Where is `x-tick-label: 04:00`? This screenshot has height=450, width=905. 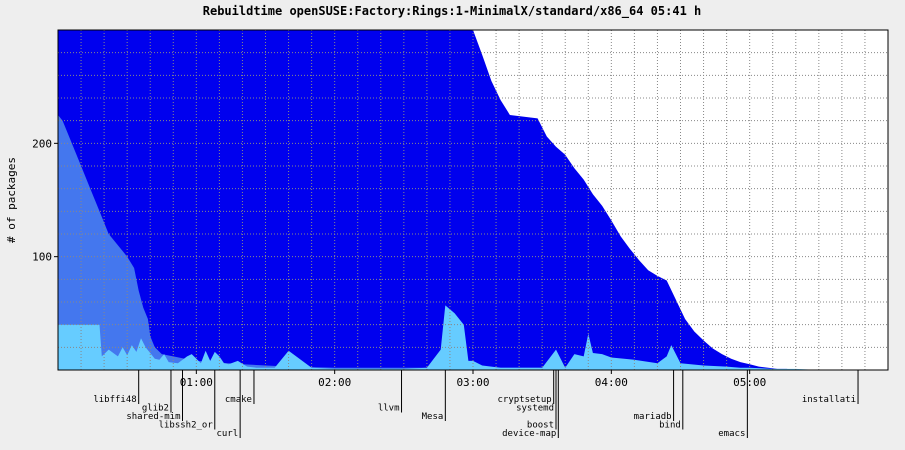 x-tick-label: 04:00 is located at coordinates (611, 382).